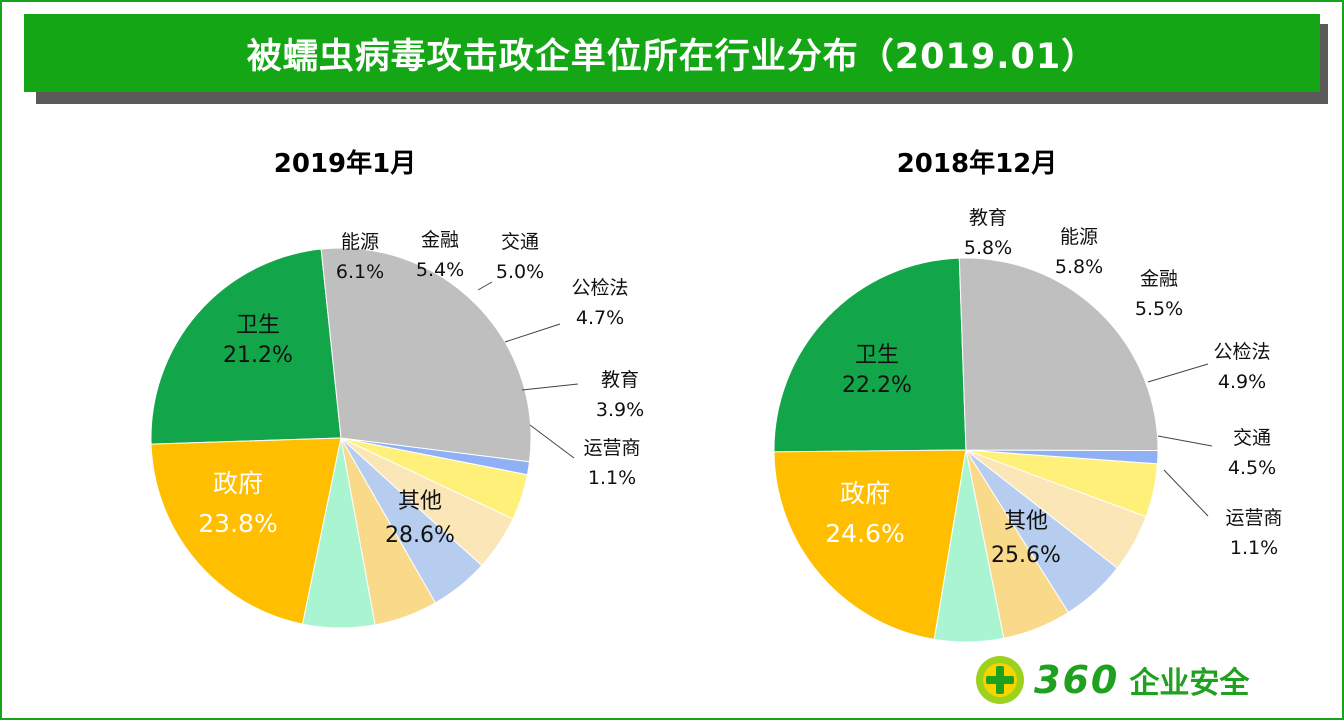 This screenshot has width=1344, height=720. Describe the element at coordinates (1189, 683) in the screenshot. I see `logo-text: 企业安全` at that location.